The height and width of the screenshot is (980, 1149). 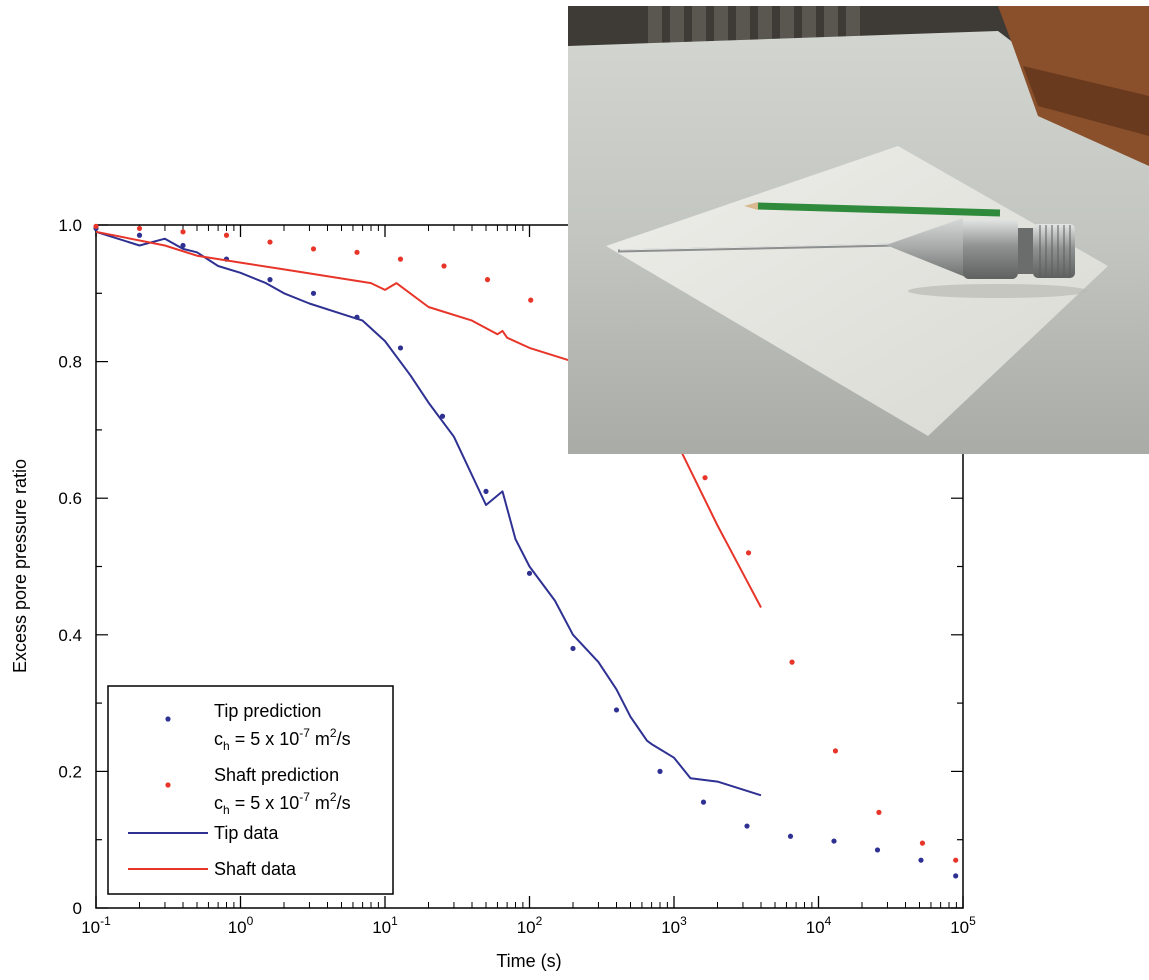 I want to click on x-tick-label: 10², so click(x=530, y=925).